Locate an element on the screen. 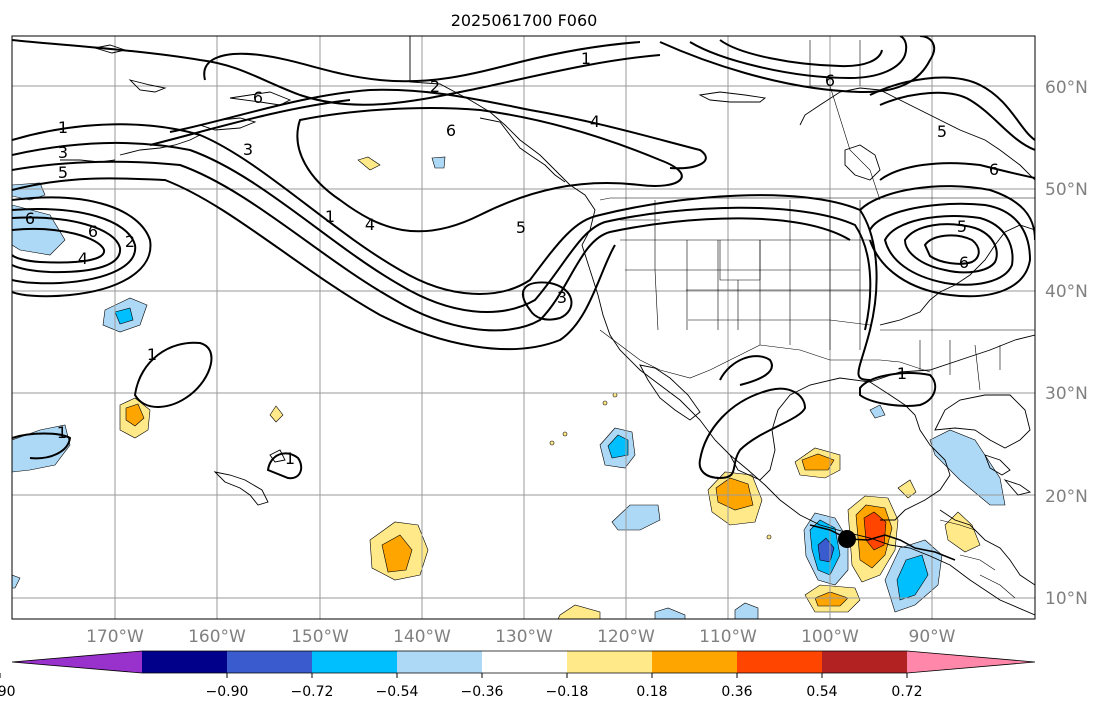 The image size is (1105, 712). colorbar-tick-label: 0.18 is located at coordinates (651, 692).